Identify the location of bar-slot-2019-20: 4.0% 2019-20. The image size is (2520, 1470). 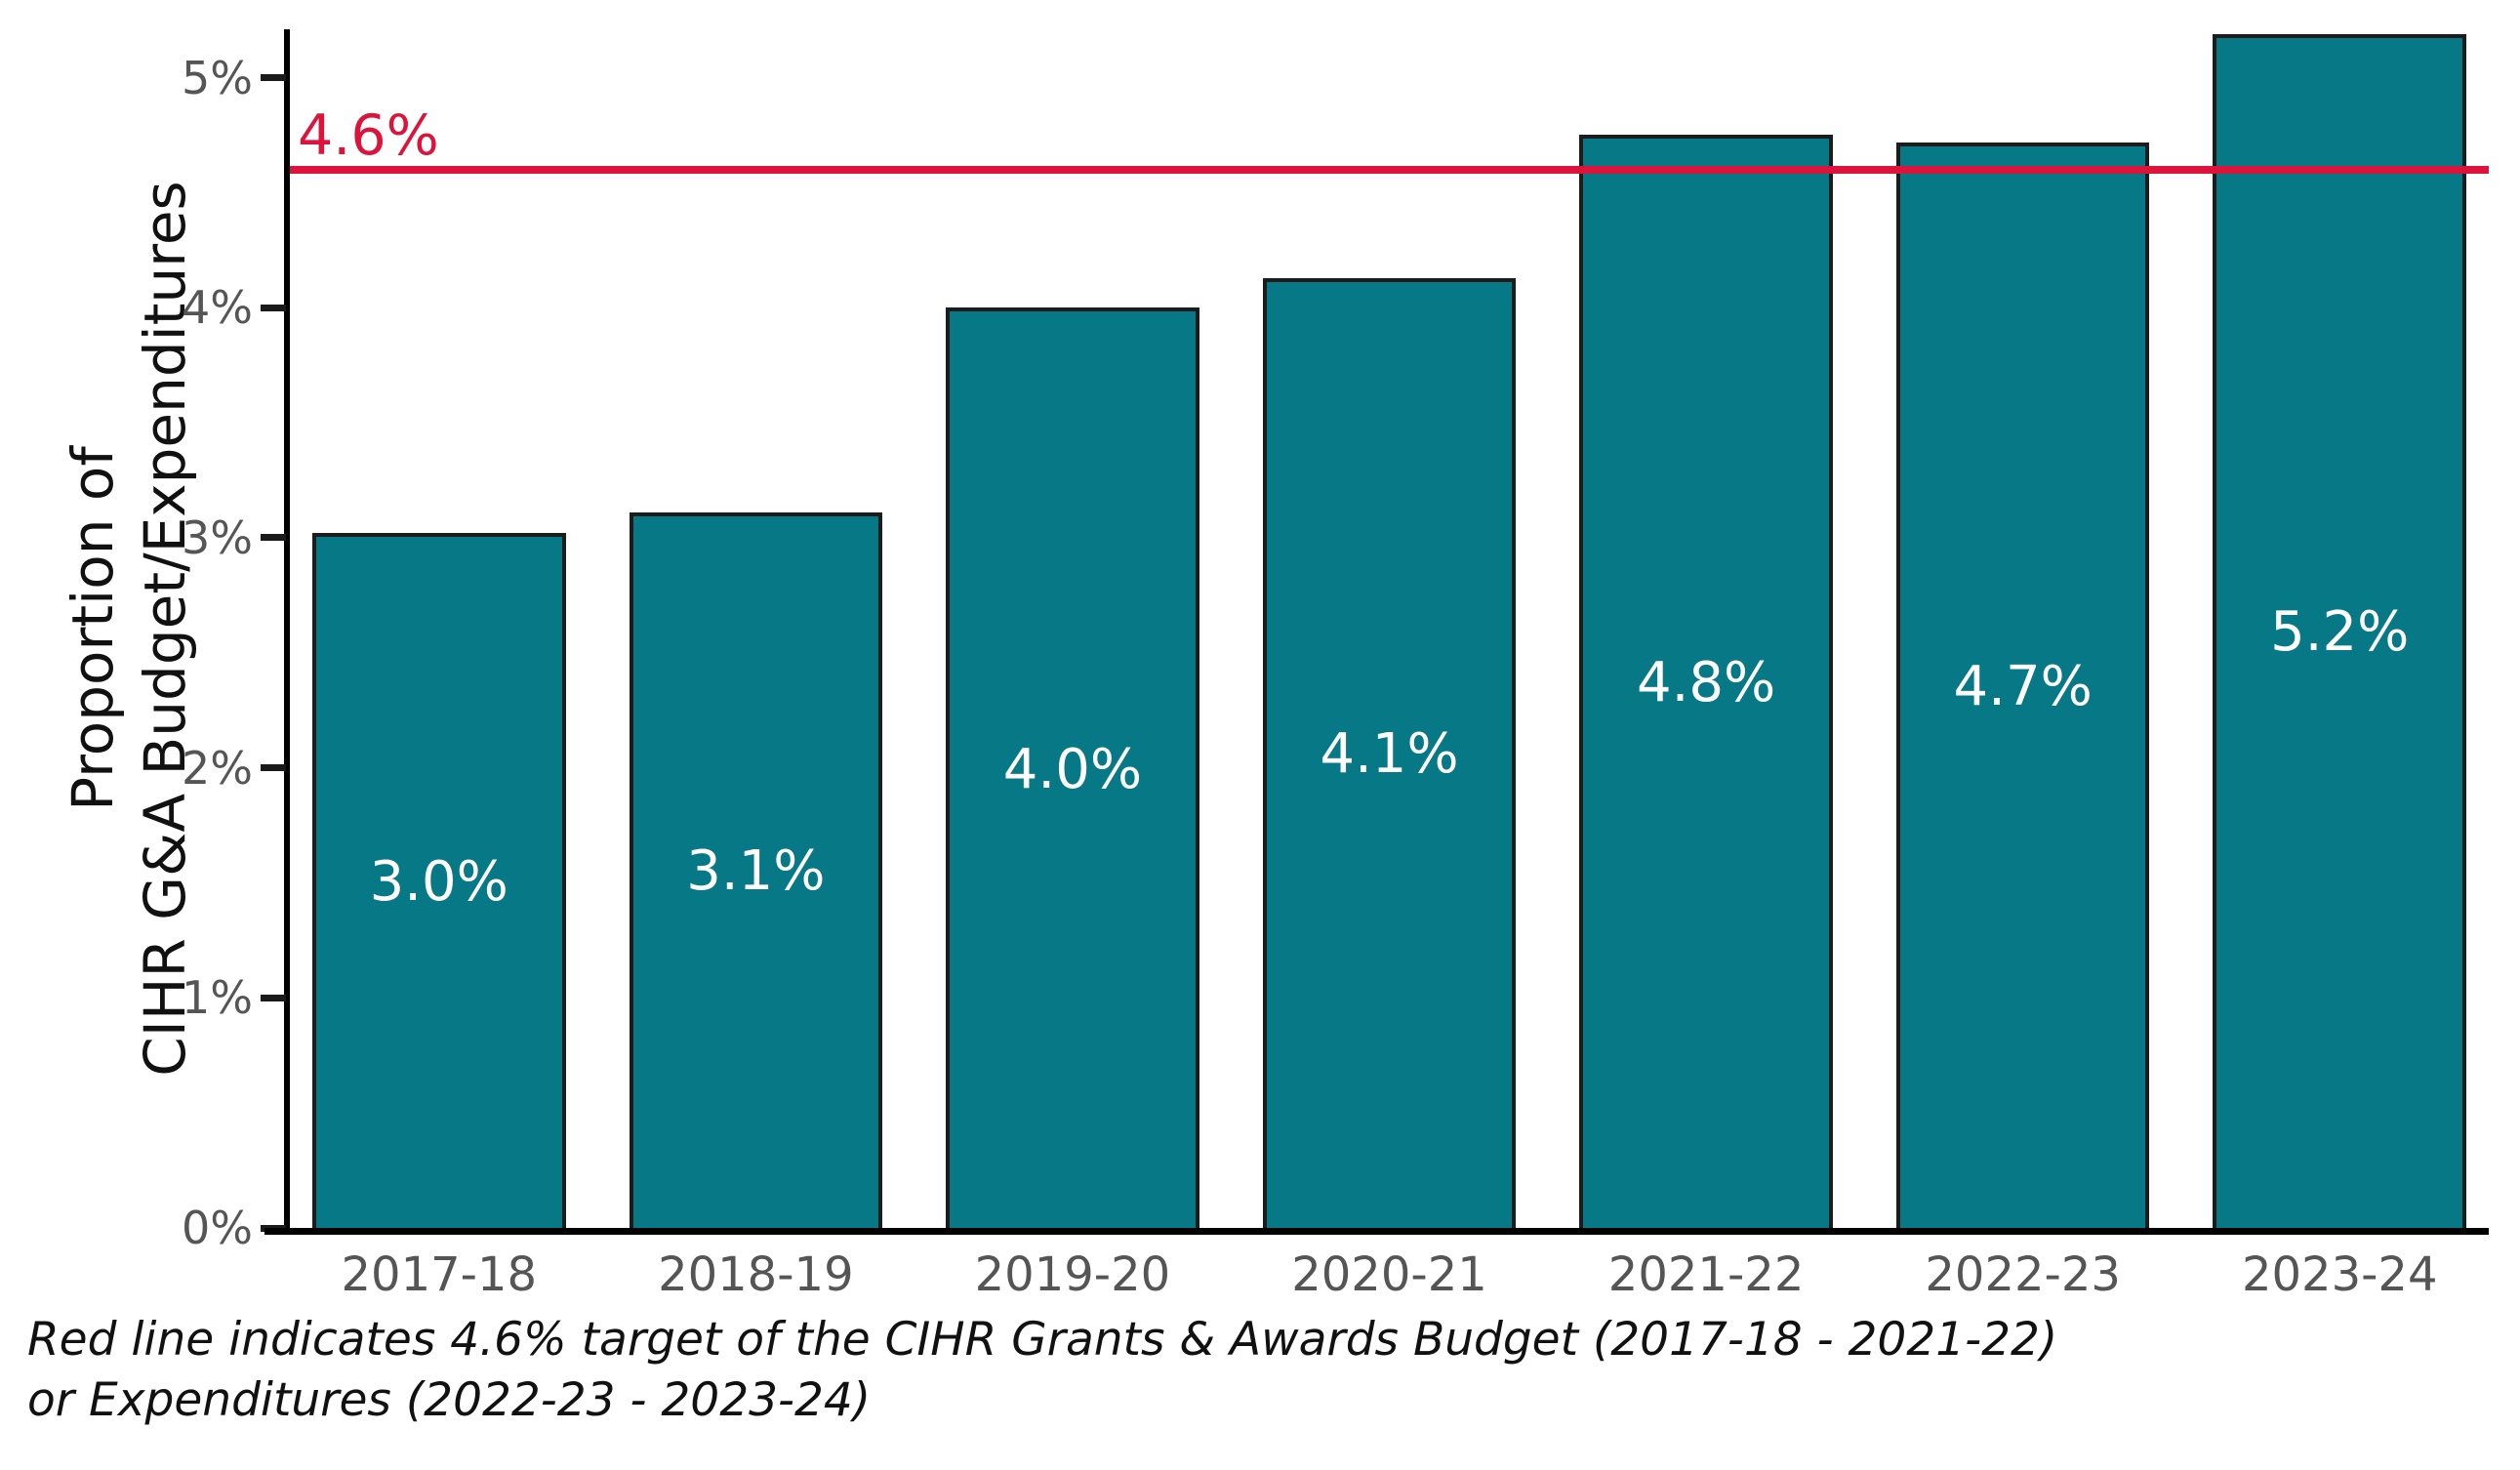
(1072, 664).